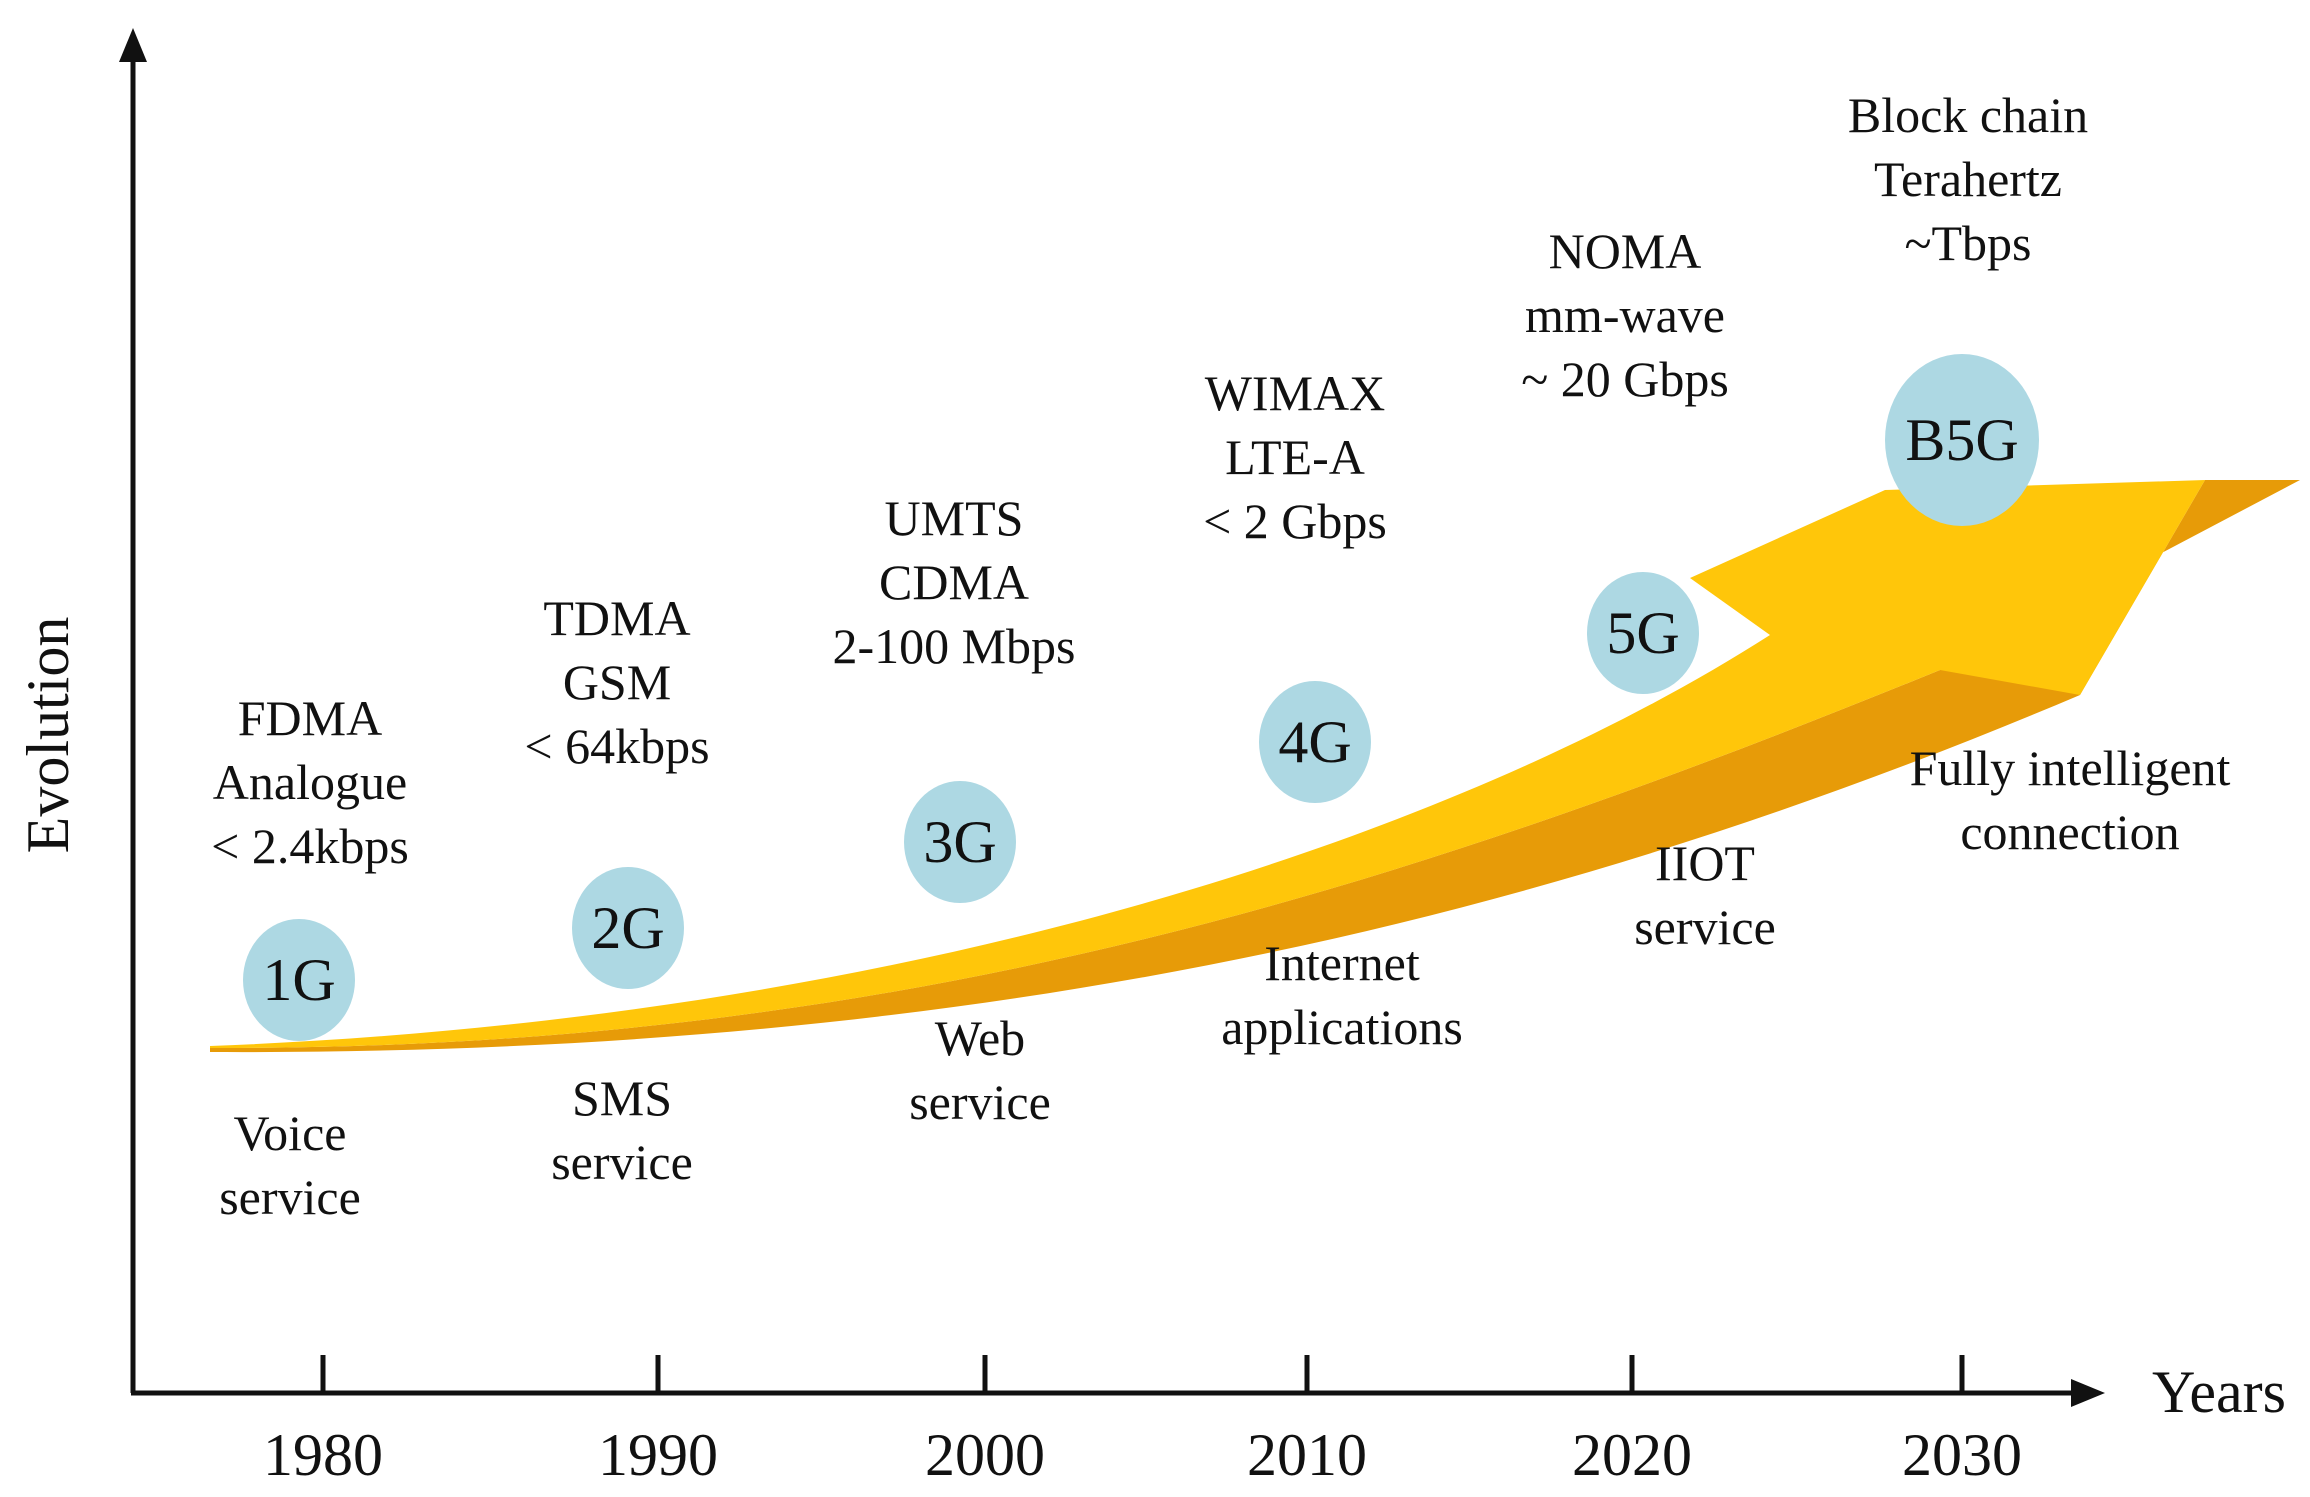 The image size is (2310, 1497). What do you see at coordinates (323, 1455) in the screenshot?
I see `tick-label-1980: 1980` at bounding box center [323, 1455].